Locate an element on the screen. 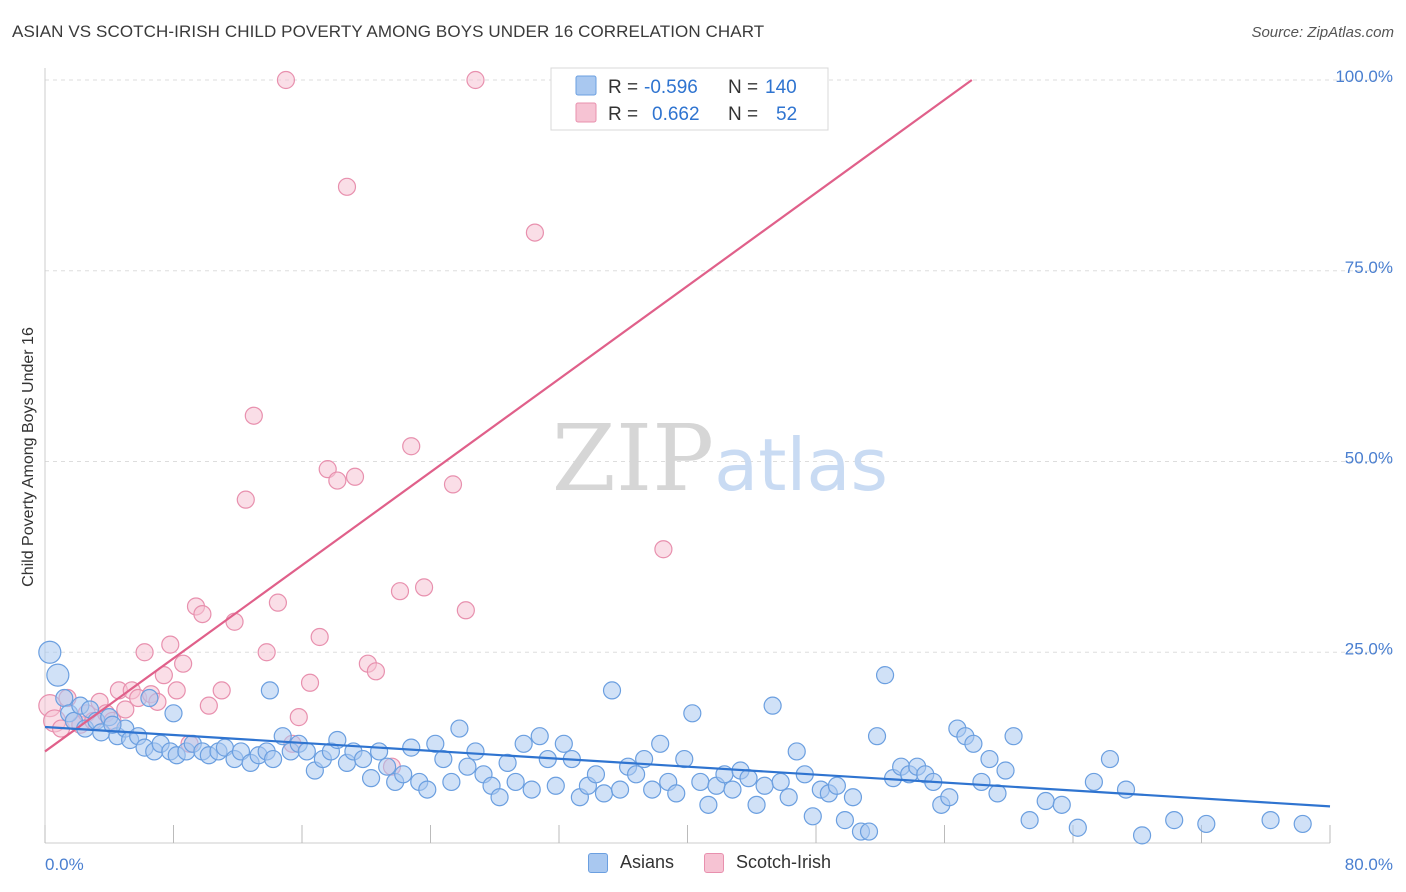 The width and height of the screenshot is (1406, 892). y-tick-label-0: 25.0% is located at coordinates (1369, 648).